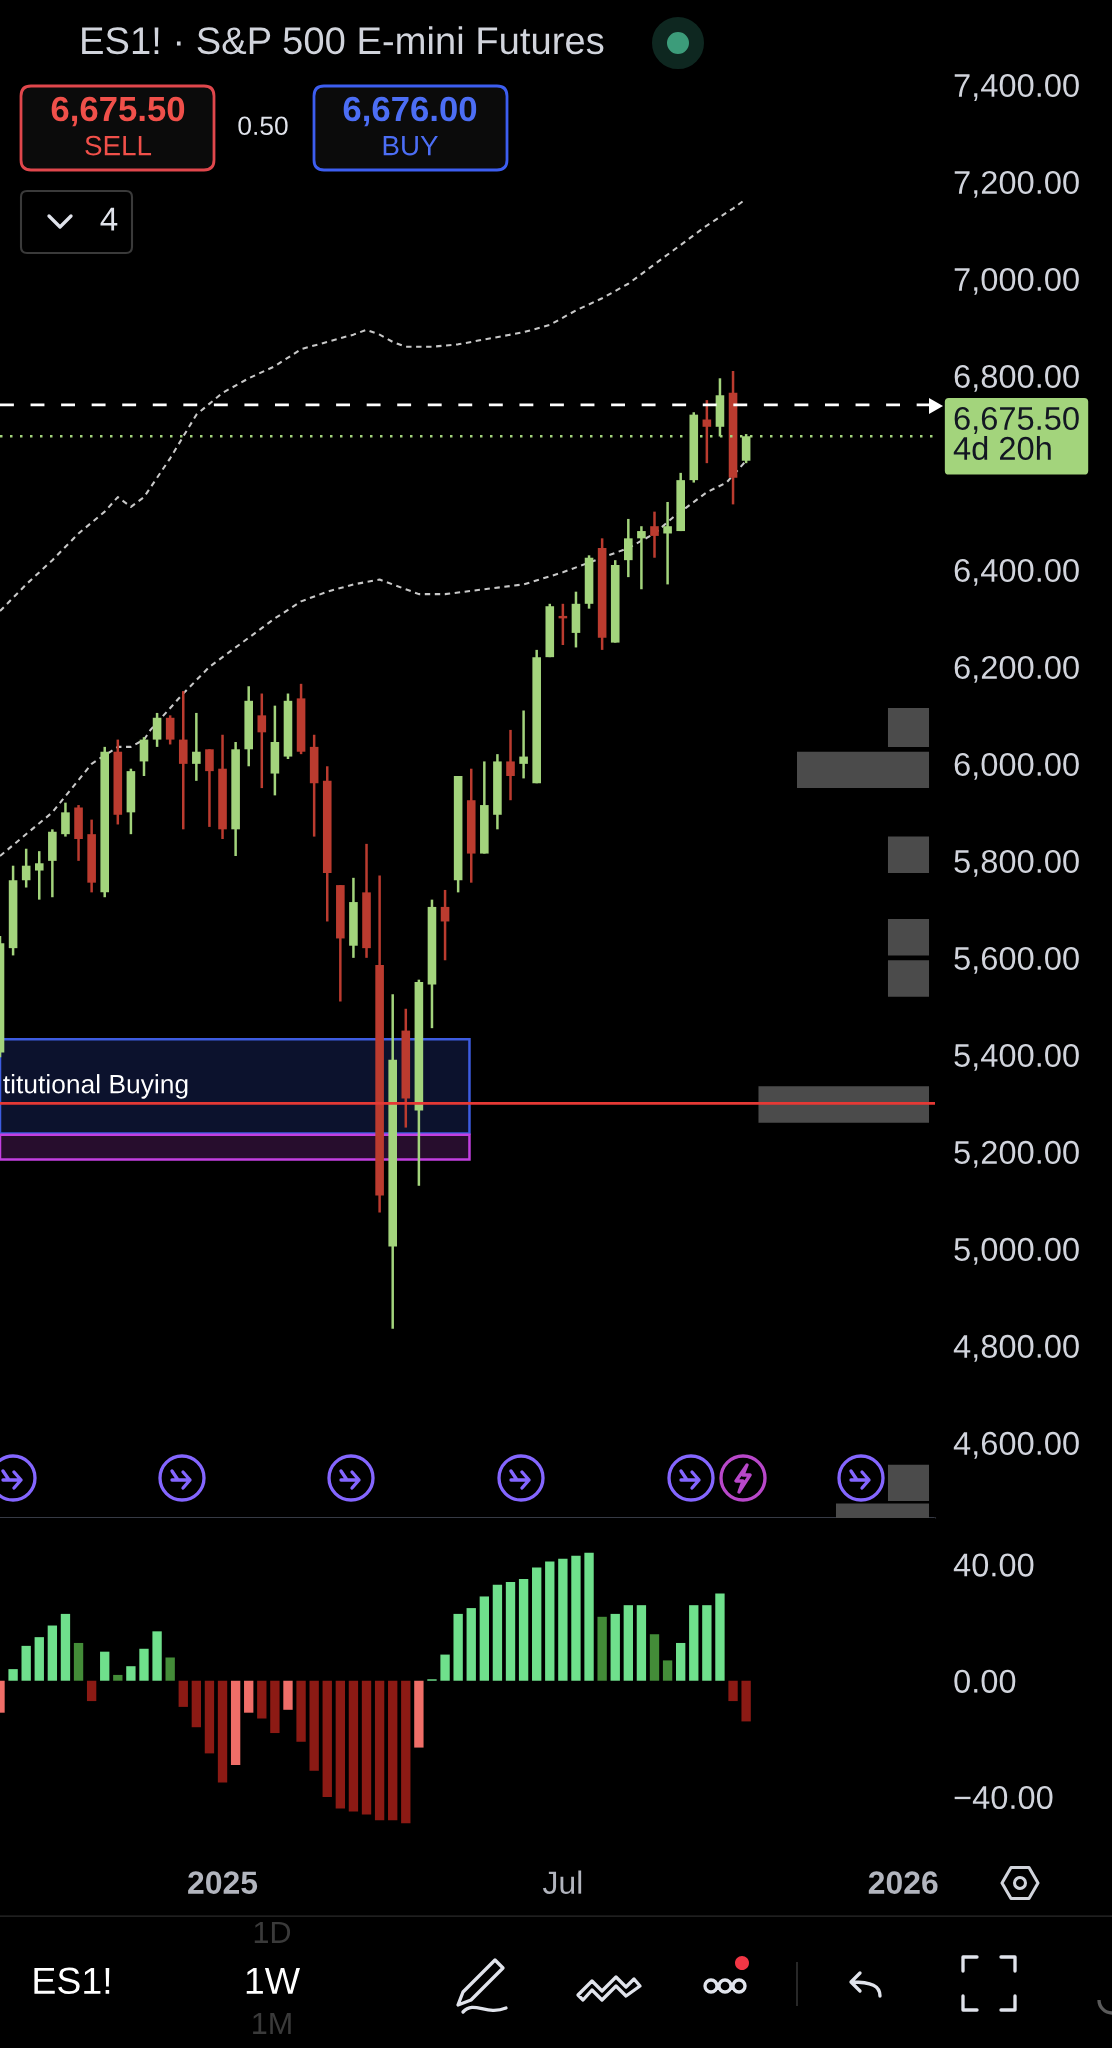 Image resolution: width=1112 pixels, height=2048 pixels. I want to click on annotation: BUY, so click(410, 146).